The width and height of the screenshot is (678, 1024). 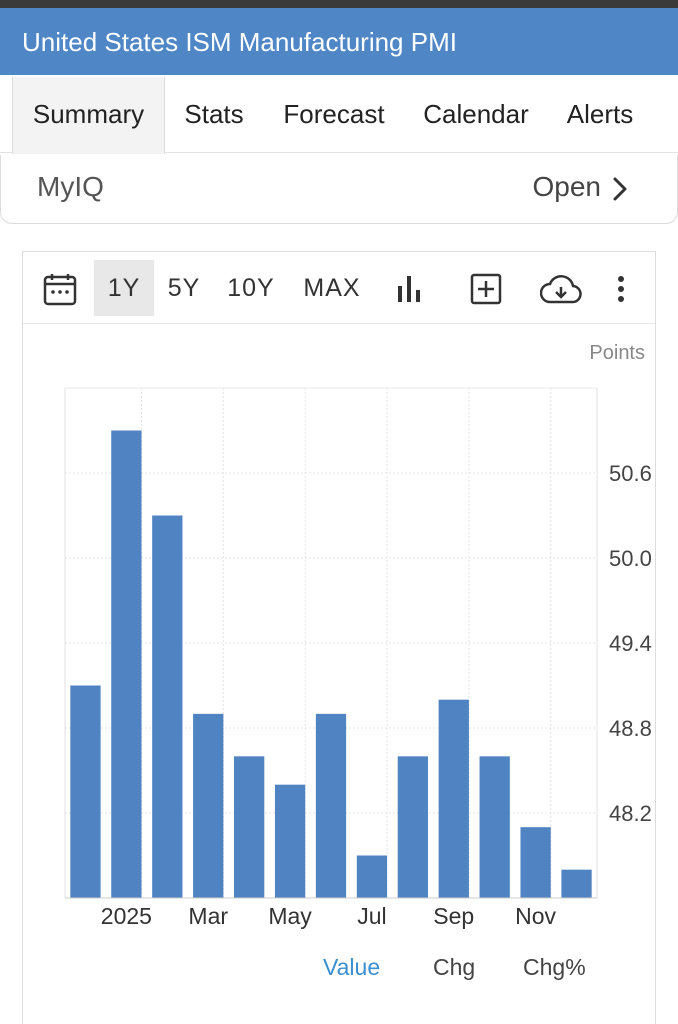 What do you see at coordinates (251, 288) in the screenshot?
I see `range-10y-button: 10Y` at bounding box center [251, 288].